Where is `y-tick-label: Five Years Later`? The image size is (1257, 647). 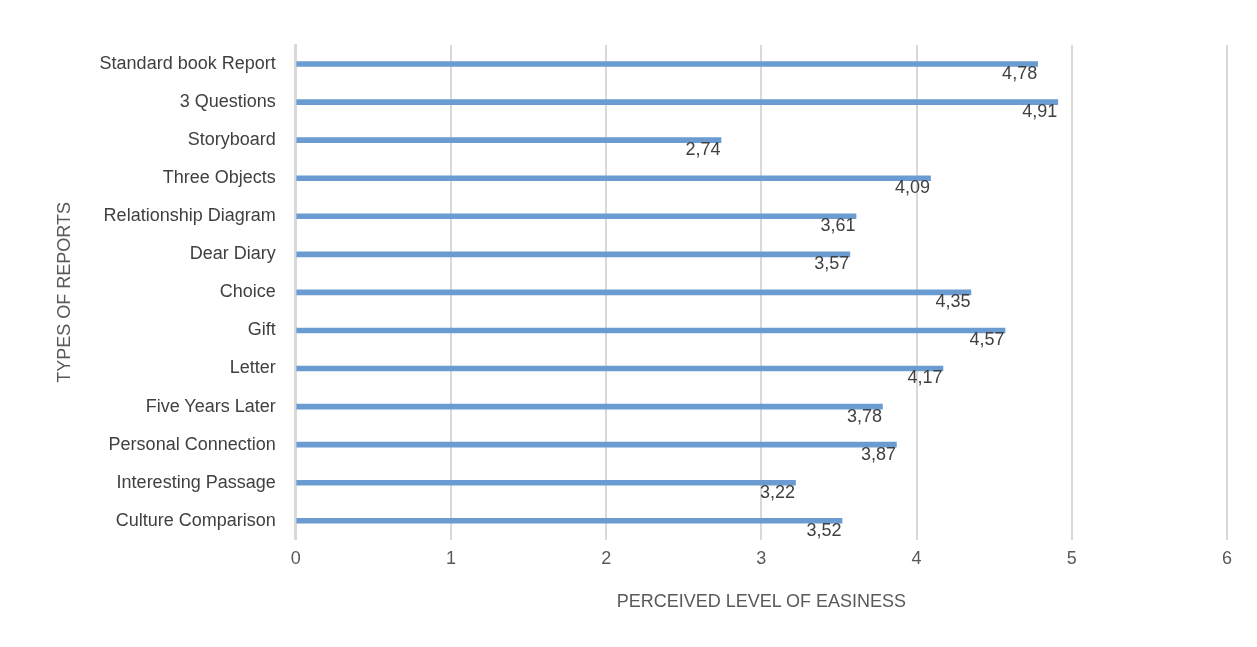 y-tick-label: Five Years Later is located at coordinates (210, 405).